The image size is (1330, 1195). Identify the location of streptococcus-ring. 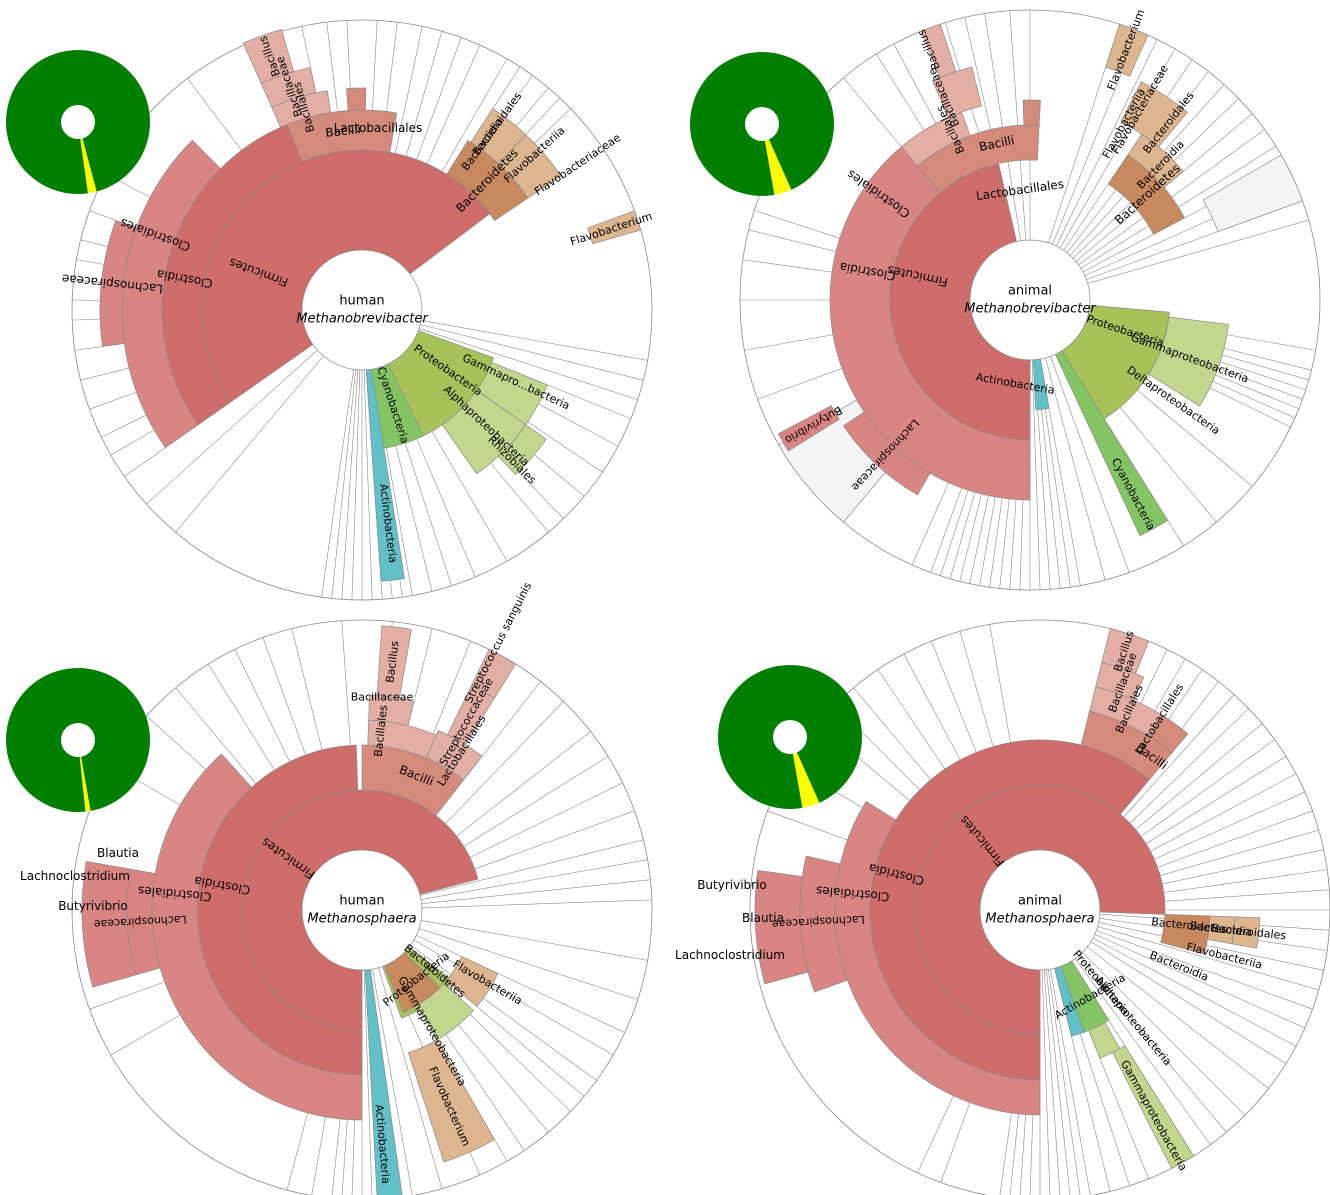
(494, 673).